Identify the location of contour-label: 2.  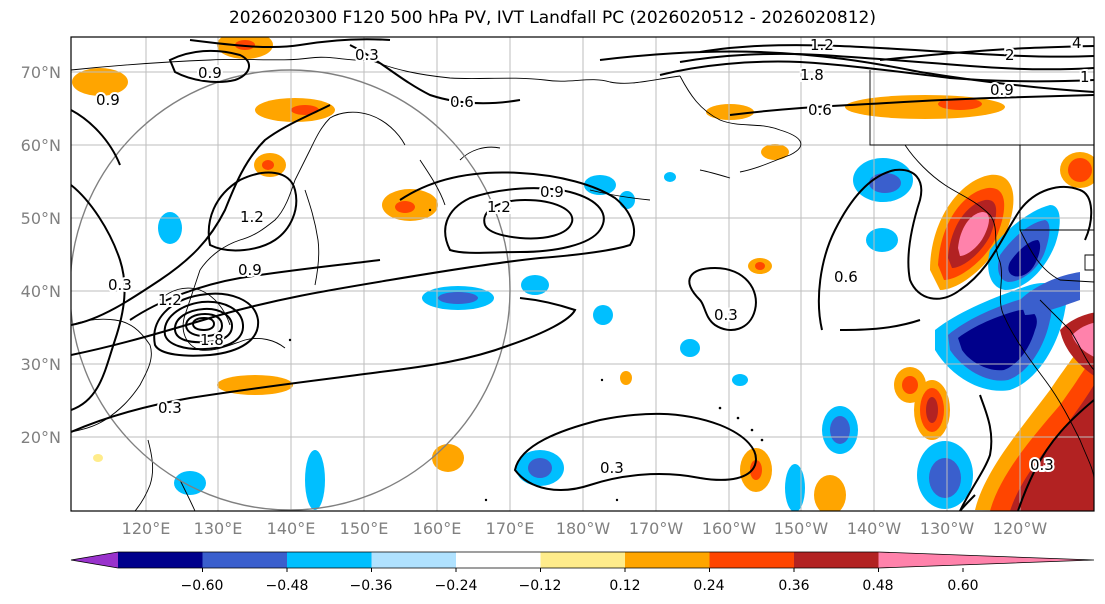
(1010, 55).